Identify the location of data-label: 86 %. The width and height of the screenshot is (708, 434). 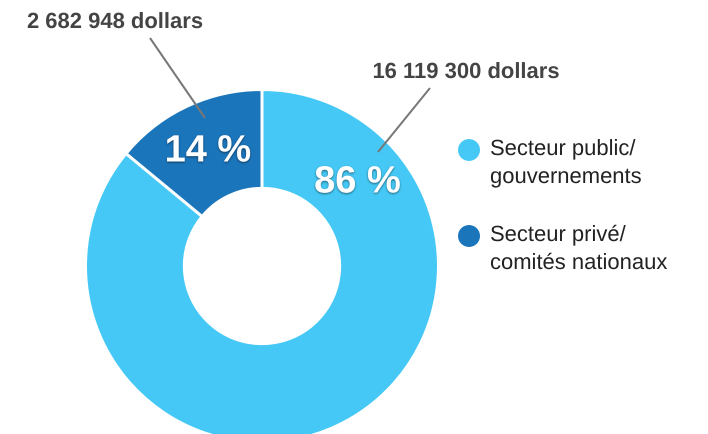
(357, 181).